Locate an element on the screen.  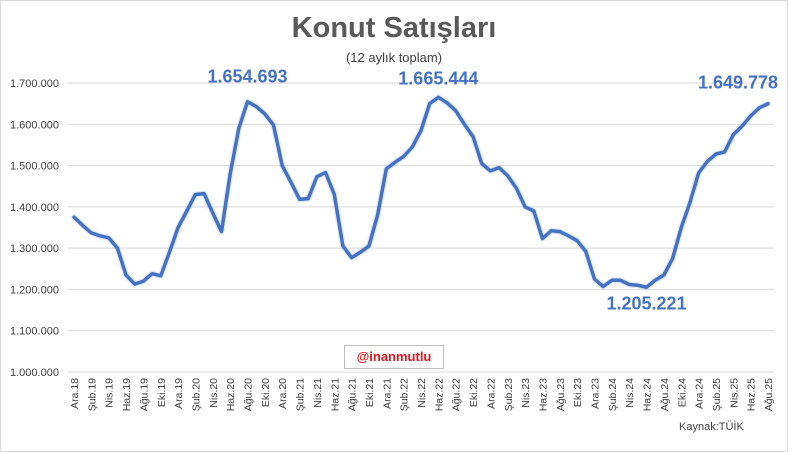
x-tick-label: Haz.19 is located at coordinates (127, 394).